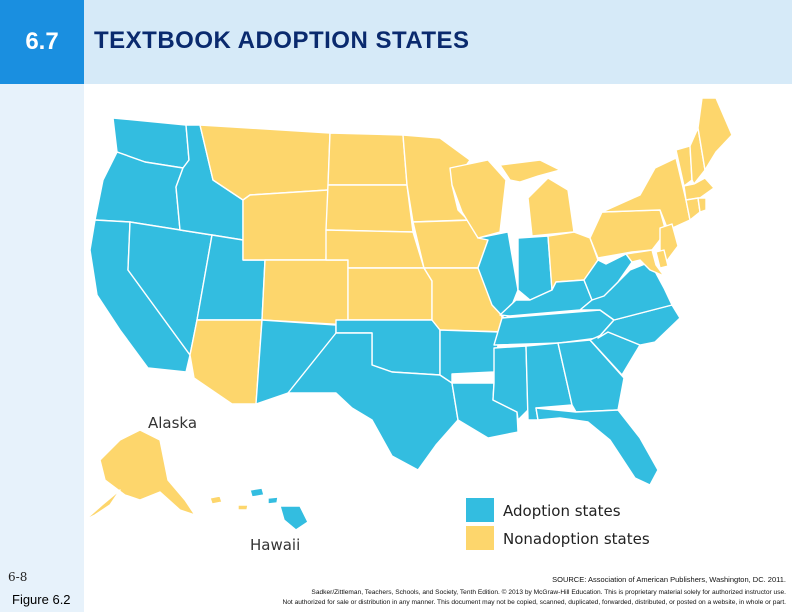 This screenshot has width=792, height=612. What do you see at coordinates (662, 259) in the screenshot?
I see `state-de` at bounding box center [662, 259].